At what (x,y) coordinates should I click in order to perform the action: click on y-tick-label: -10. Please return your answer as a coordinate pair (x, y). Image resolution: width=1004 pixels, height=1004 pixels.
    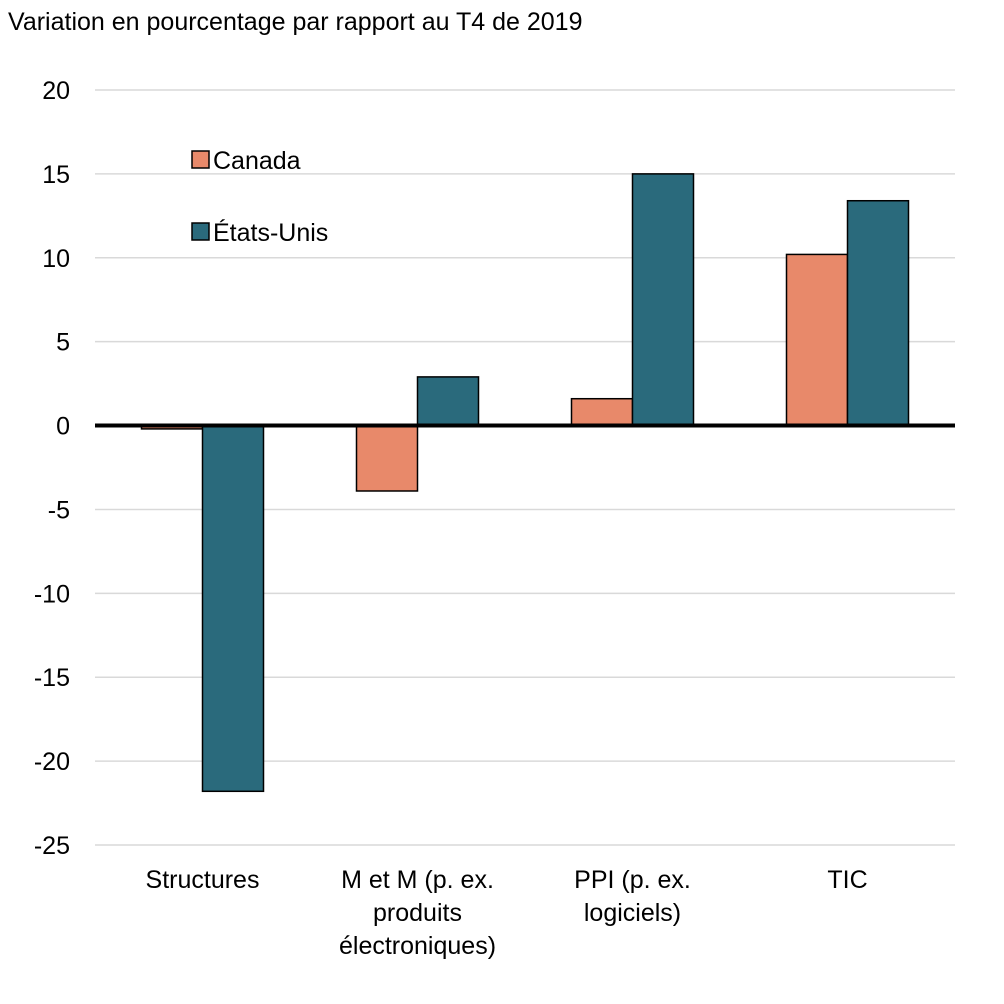
    Looking at the image, I should click on (52, 594).